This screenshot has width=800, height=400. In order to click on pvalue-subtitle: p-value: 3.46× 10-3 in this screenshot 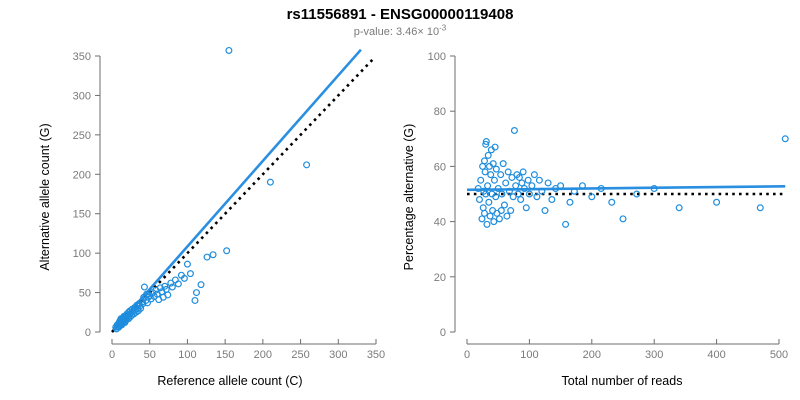, I will do `click(400, 31)`.